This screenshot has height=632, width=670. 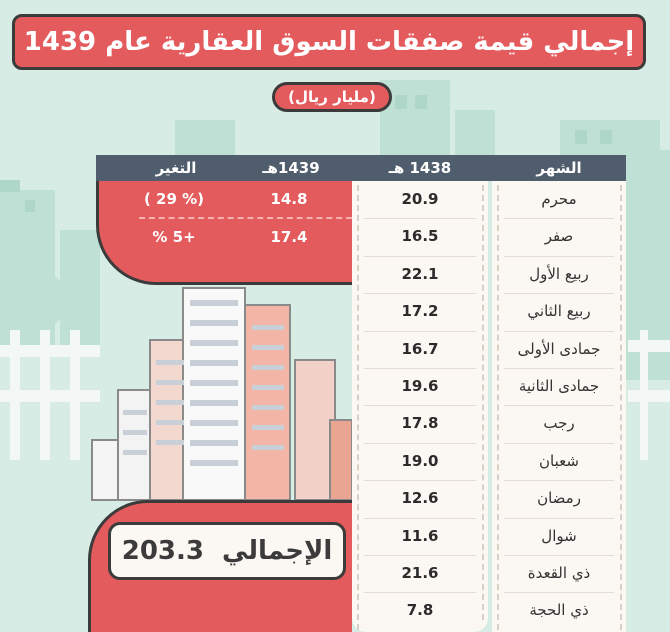 I want to click on month-column-border-left, so click(x=498, y=407).